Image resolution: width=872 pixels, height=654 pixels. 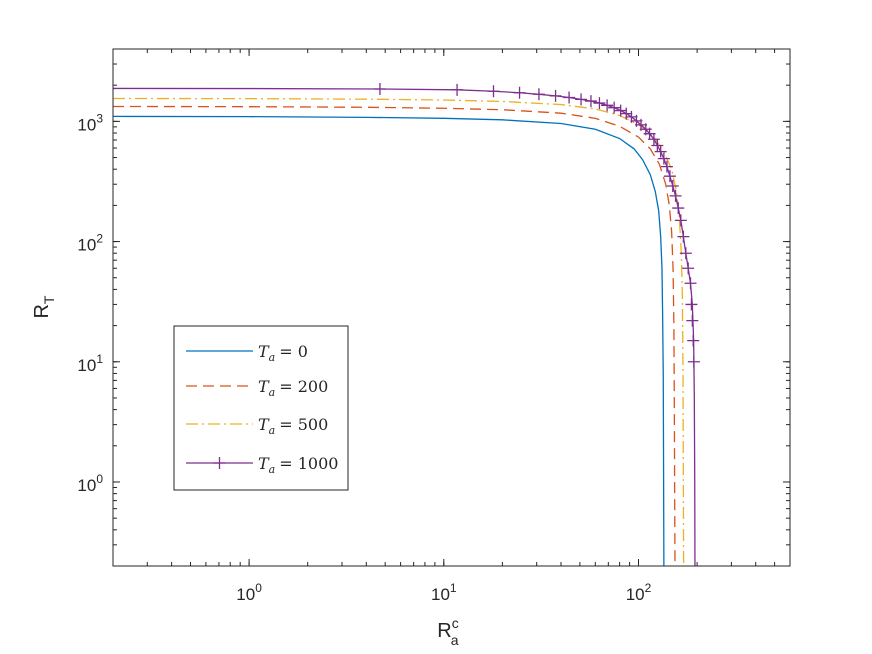 I want to click on y-tick-label: 10², so click(x=90, y=243).